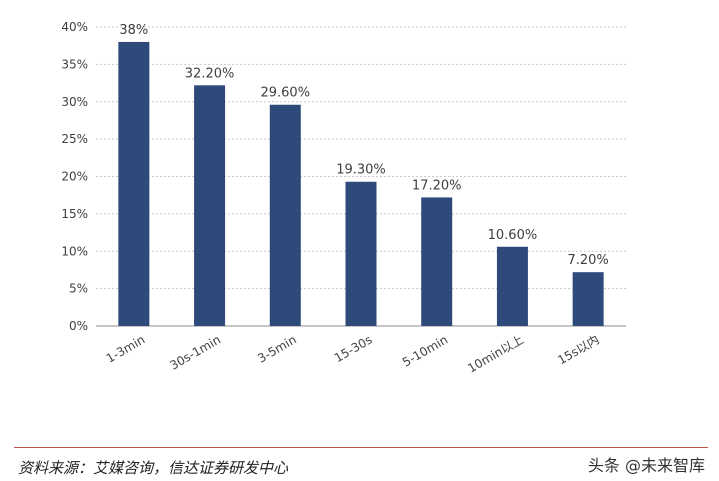 The height and width of the screenshot is (481, 719). What do you see at coordinates (425, 350) in the screenshot?
I see `category-label: 5-10min` at bounding box center [425, 350].